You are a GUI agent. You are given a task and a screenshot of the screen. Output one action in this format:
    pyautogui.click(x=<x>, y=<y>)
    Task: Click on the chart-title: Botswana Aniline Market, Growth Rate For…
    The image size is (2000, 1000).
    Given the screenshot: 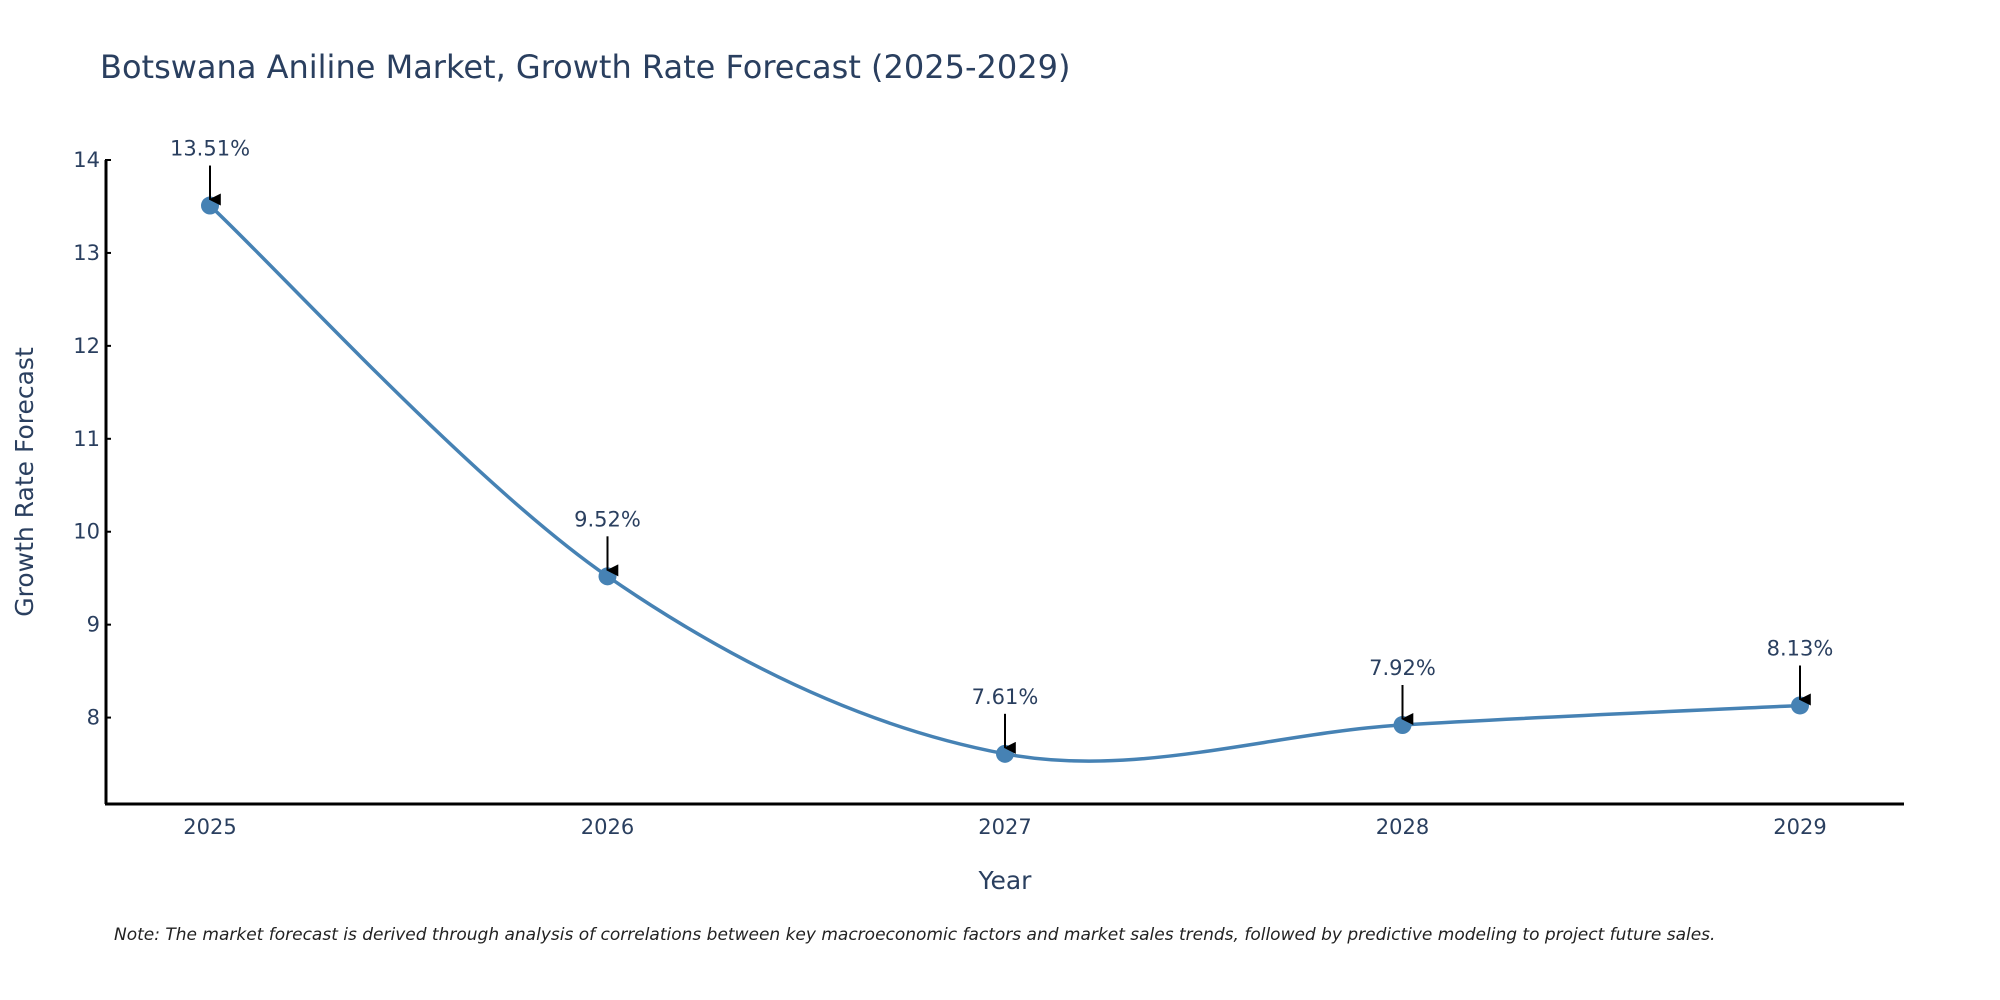 What is the action you would take?
    pyautogui.click(x=585, y=67)
    